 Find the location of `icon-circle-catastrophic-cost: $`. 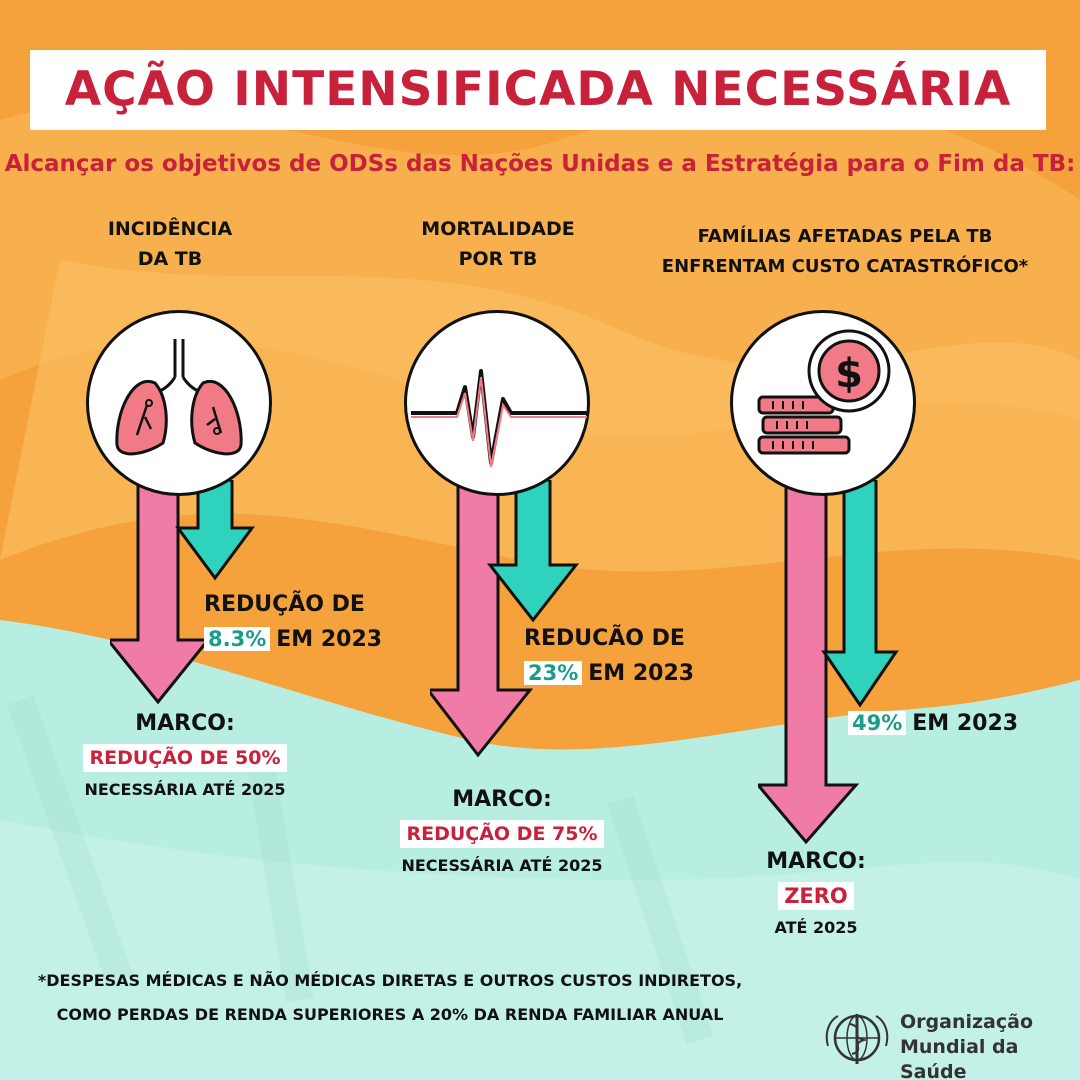

icon-circle-catastrophic-cost: $ is located at coordinates (823, 403).